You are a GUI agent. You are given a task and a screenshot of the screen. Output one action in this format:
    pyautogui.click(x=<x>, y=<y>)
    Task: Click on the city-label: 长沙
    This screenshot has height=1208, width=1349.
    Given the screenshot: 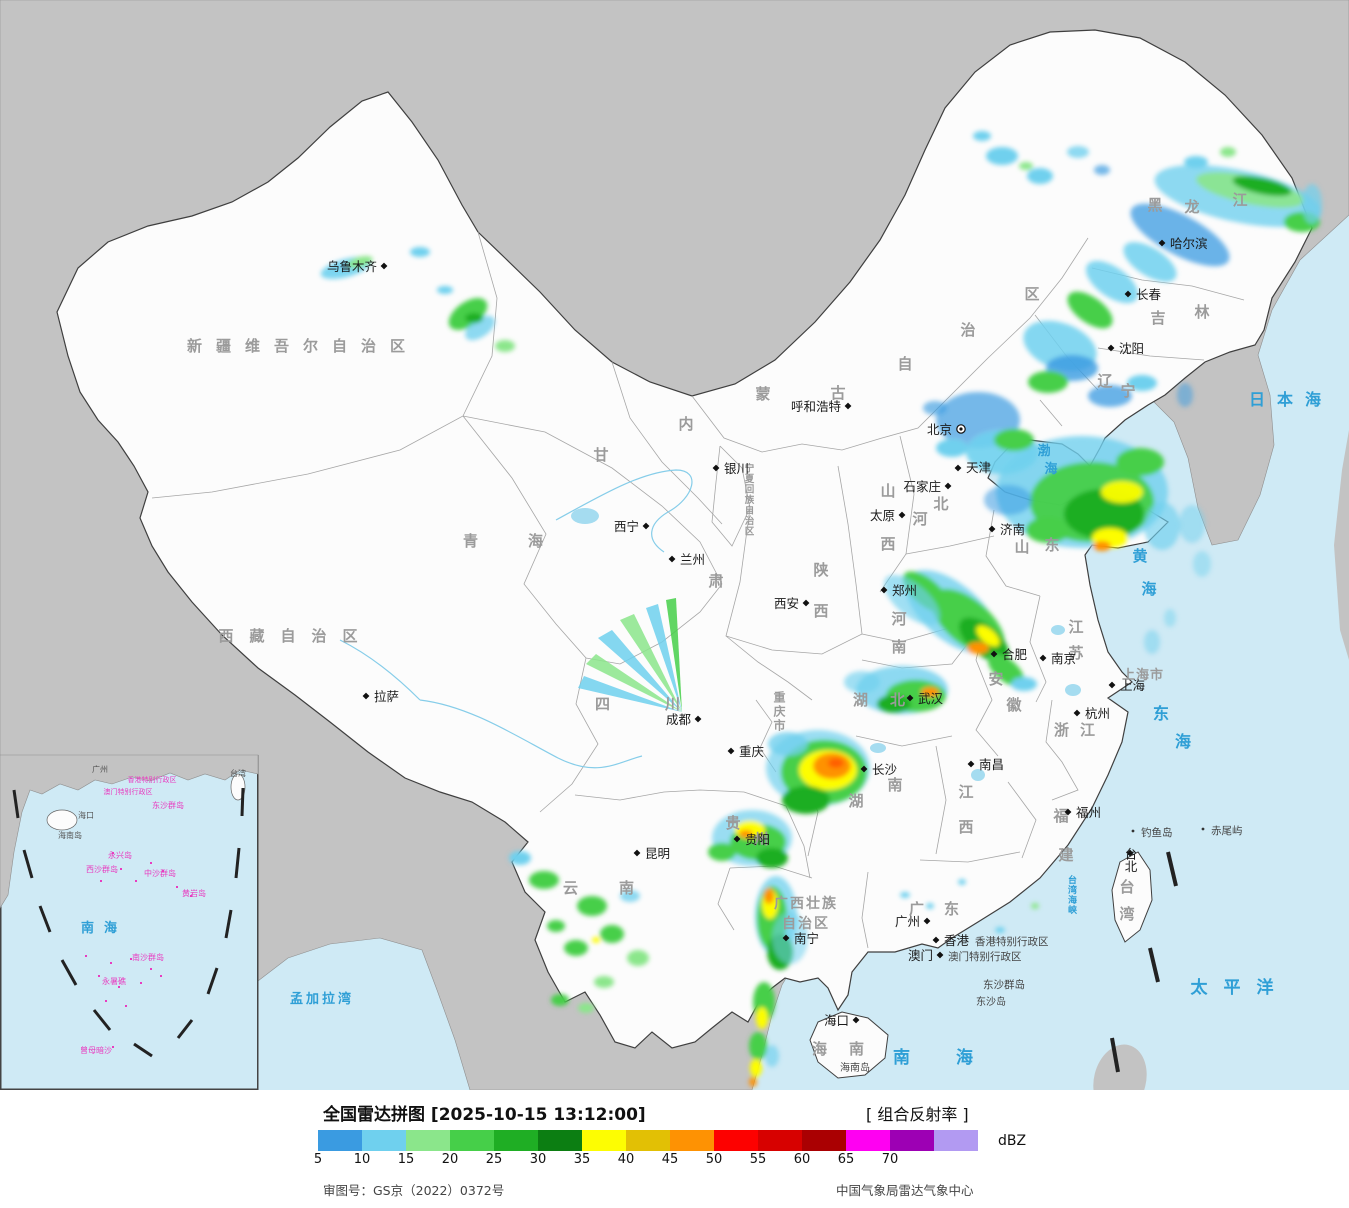 What is the action you would take?
    pyautogui.click(x=885, y=769)
    